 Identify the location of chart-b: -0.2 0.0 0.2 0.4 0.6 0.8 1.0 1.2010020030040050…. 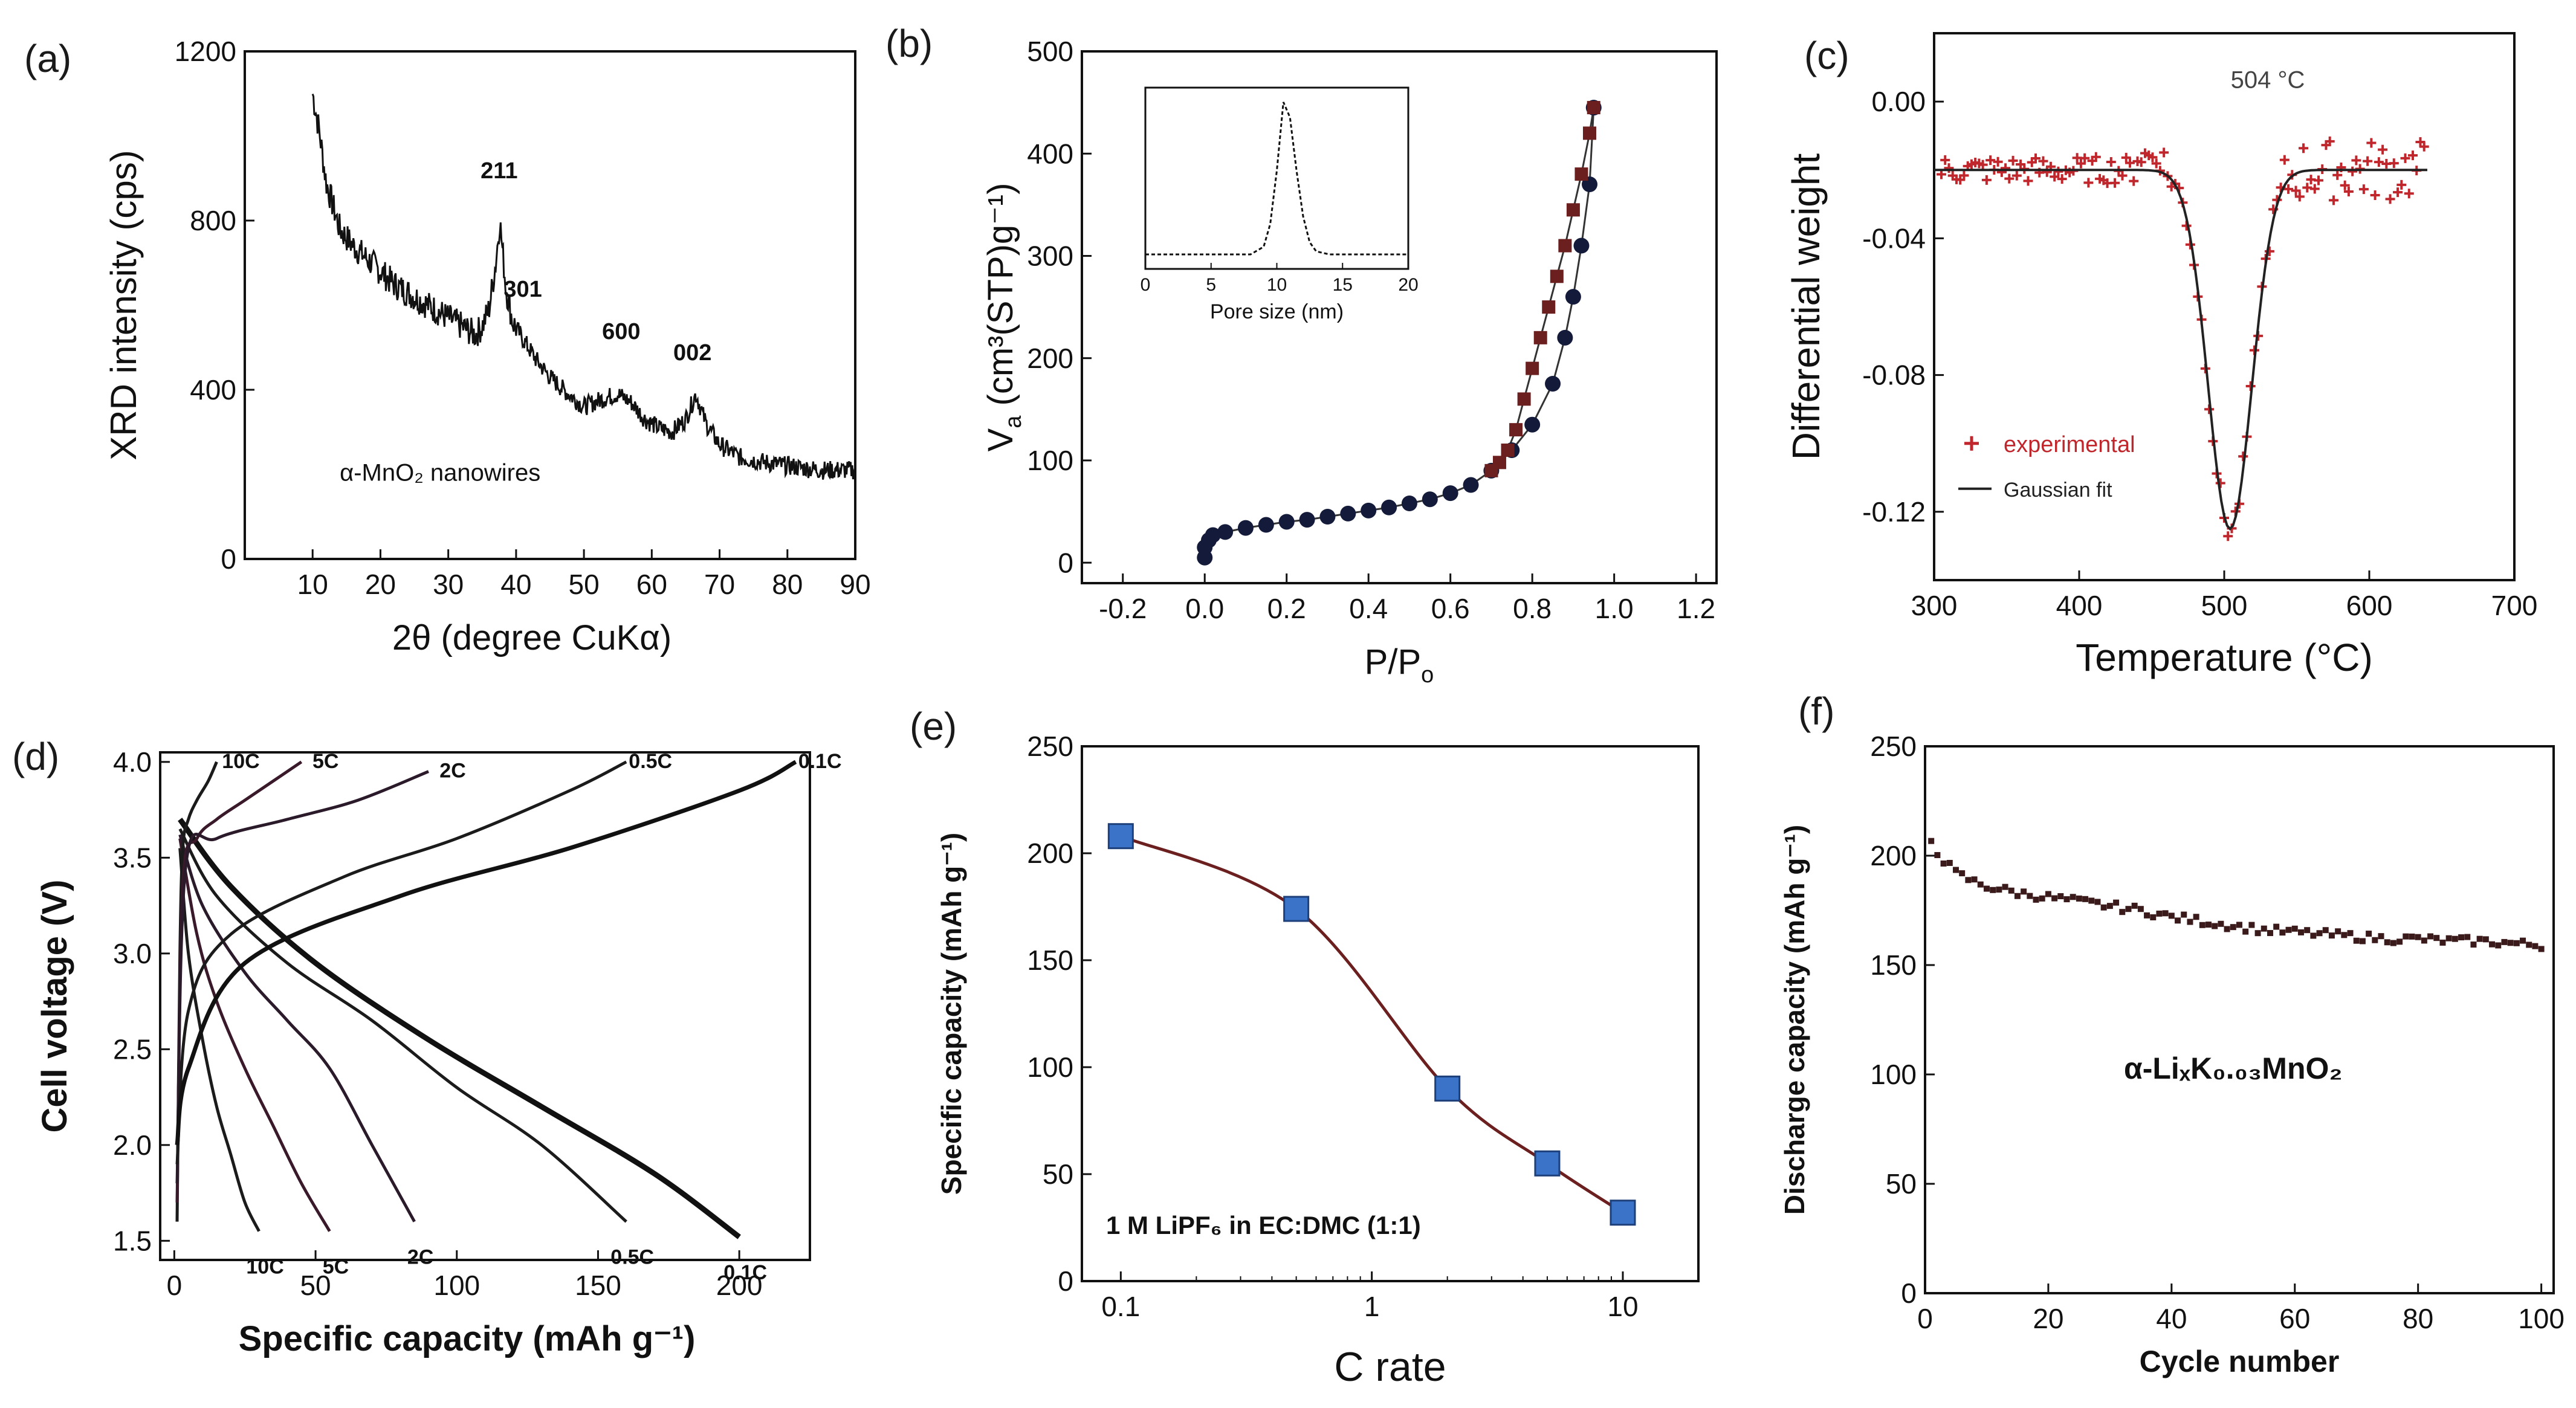
(1349, 362).